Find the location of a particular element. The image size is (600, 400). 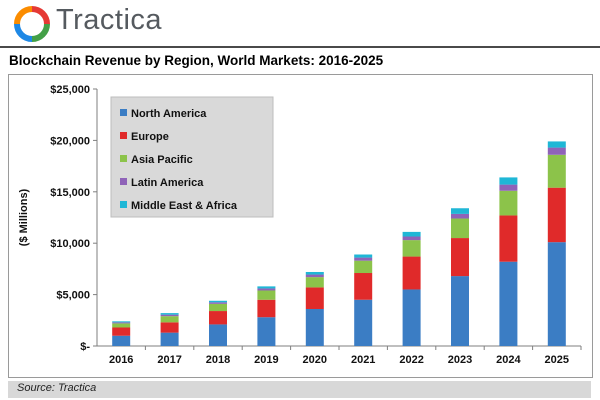

source-note: Source: Tractica is located at coordinates (57, 388).